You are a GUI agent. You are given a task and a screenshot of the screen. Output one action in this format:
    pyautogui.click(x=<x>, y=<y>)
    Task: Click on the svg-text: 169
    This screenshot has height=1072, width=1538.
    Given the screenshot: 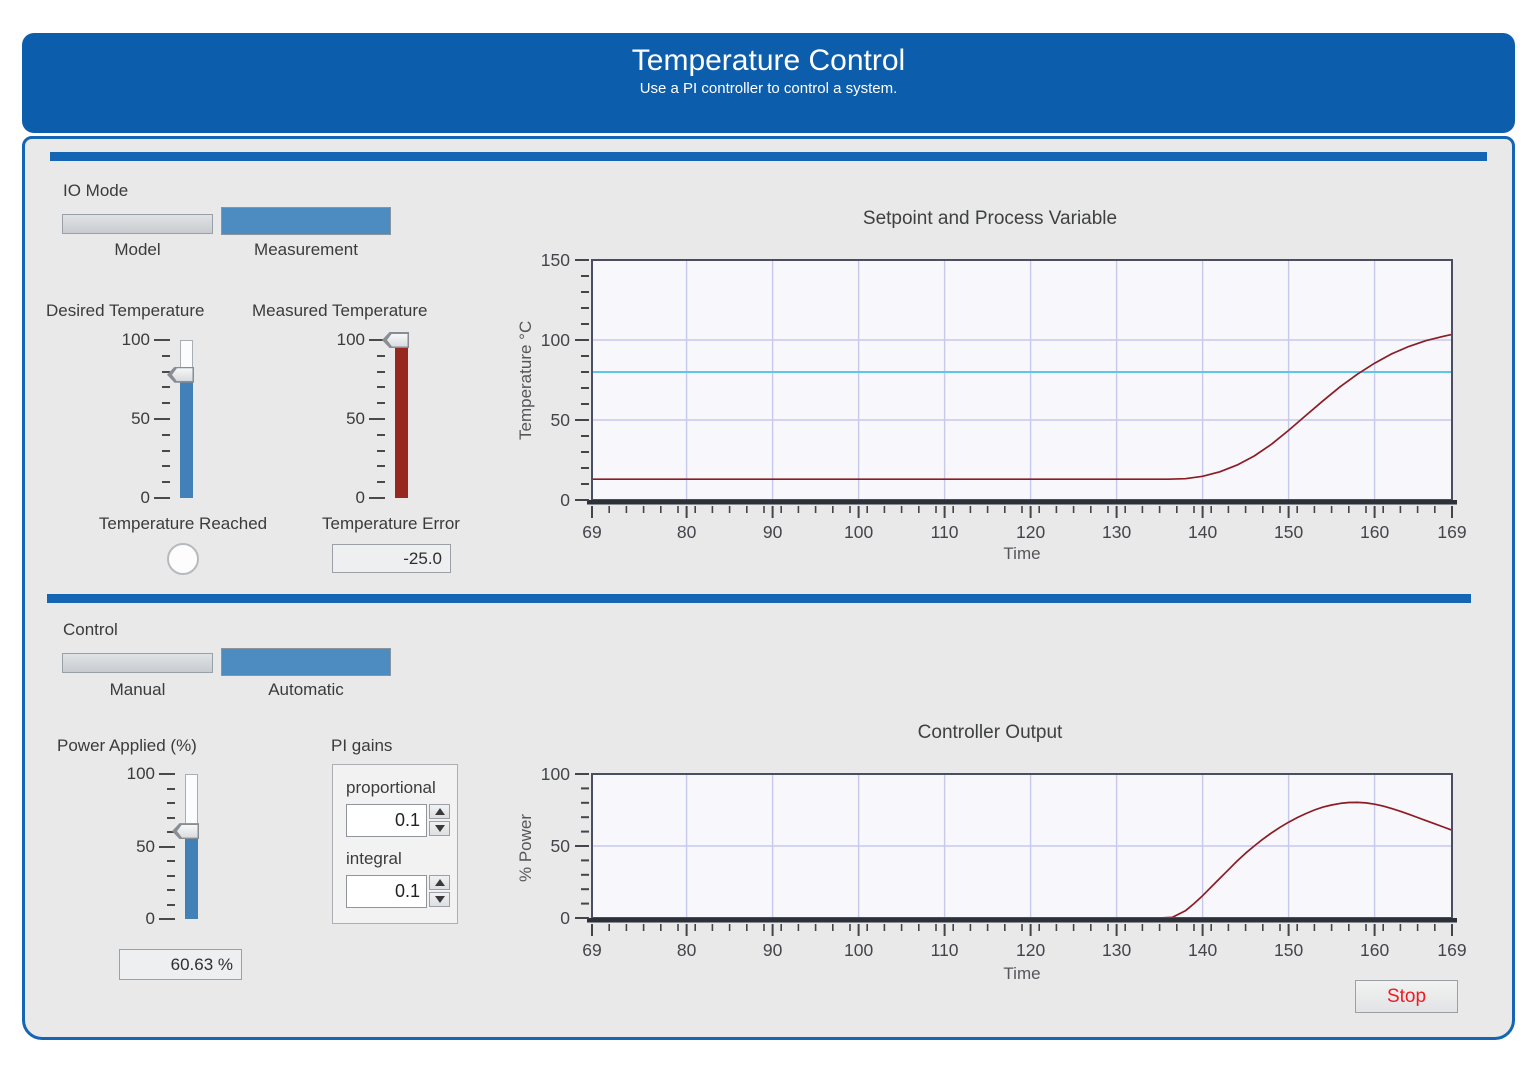 What is the action you would take?
    pyautogui.click(x=1451, y=532)
    